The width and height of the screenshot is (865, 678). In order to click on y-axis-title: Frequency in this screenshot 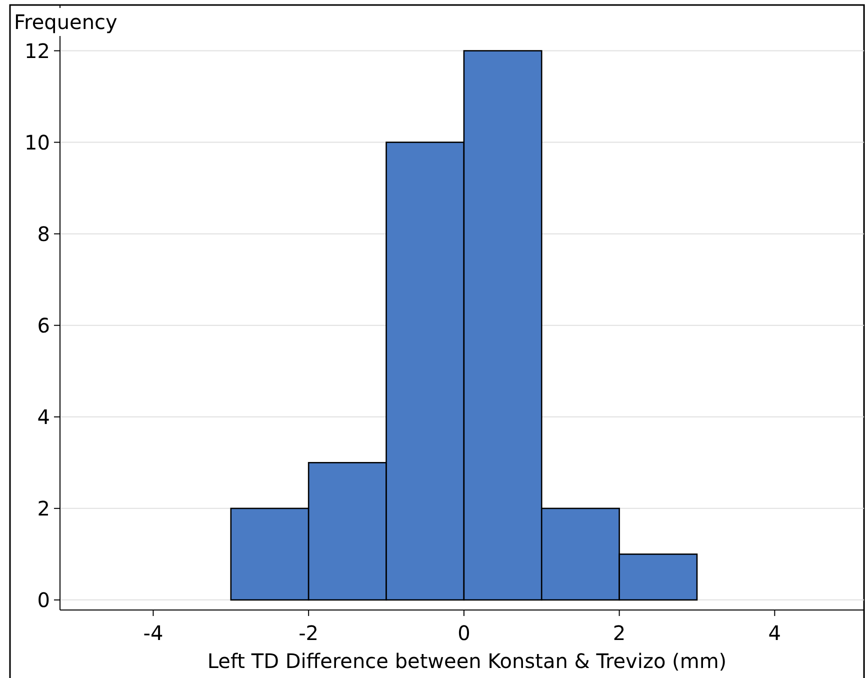, I will do `click(66, 22)`.